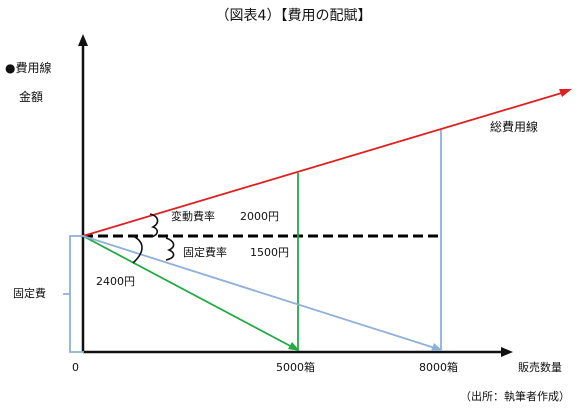 This screenshot has width=587, height=414. Describe the element at coordinates (540, 367) in the screenshot. I see `x-axis-label: 販売数量` at that location.